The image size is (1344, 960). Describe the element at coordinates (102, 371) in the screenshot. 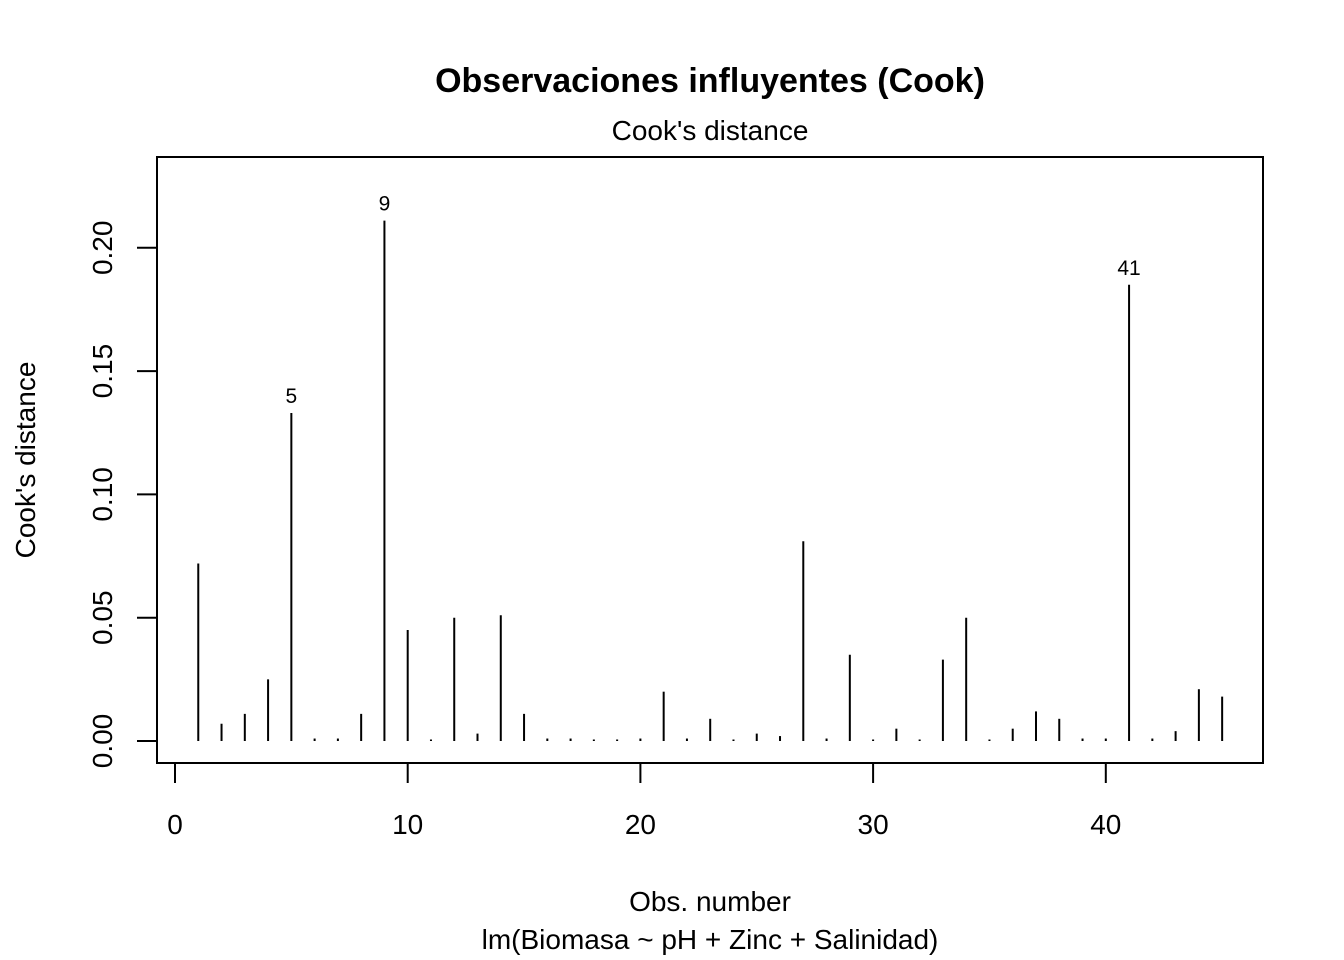

I see `y-tick-label: 0.15` at that location.